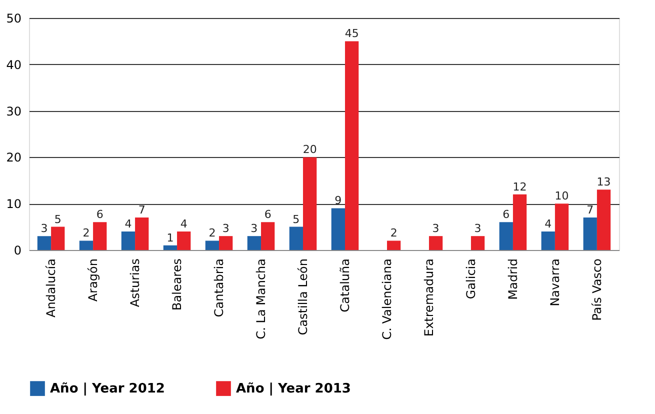 The width and height of the screenshot is (655, 414). I want to click on legend-label: Año | Year 2013, so click(293, 389).